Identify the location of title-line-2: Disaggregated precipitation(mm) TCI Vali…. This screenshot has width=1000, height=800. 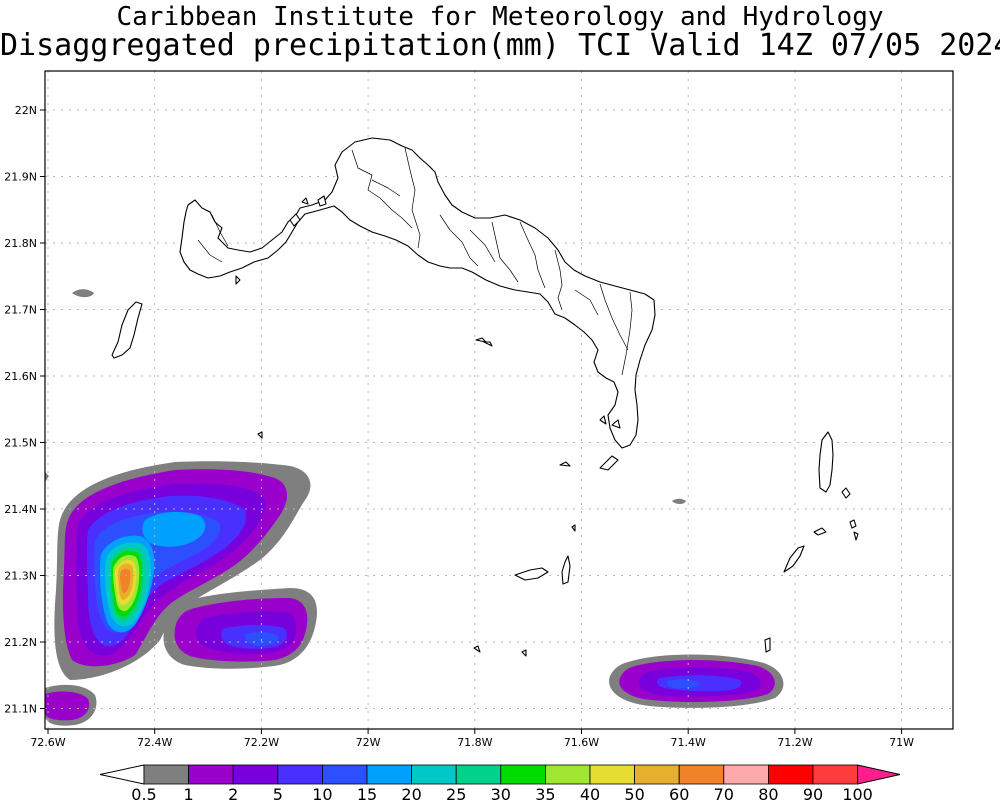
(500, 45).